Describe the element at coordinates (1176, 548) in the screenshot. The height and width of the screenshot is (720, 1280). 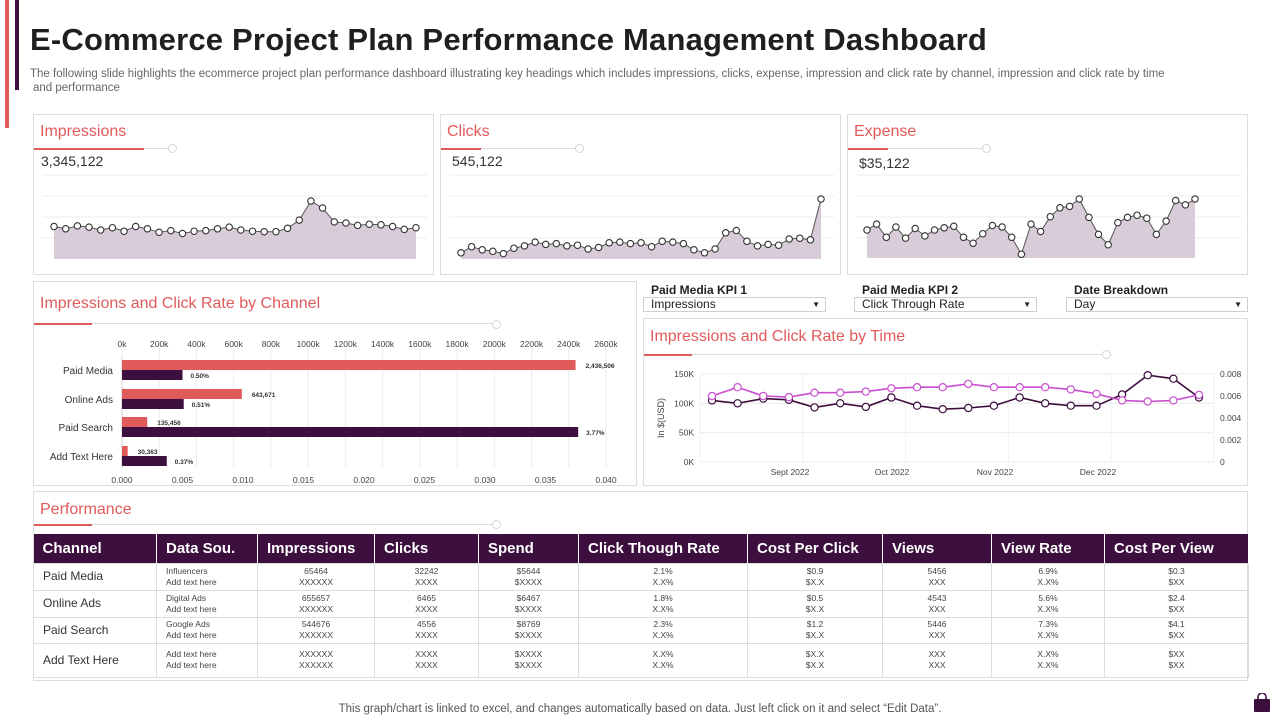
I see `column-header: Cost Per View` at that location.